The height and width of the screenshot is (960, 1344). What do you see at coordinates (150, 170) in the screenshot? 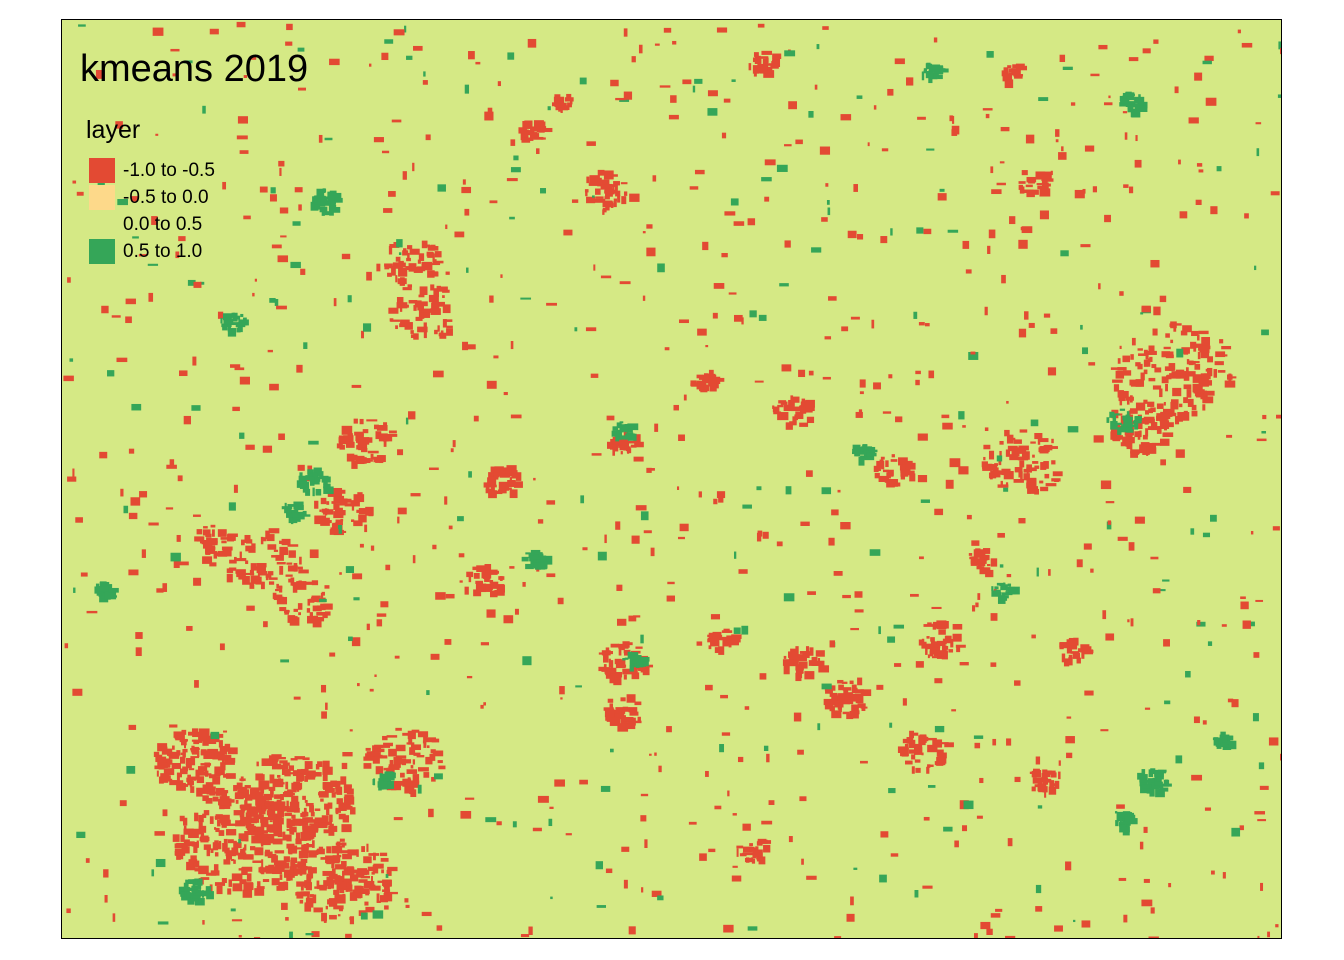
I see `legend-item-neg-high: -1.0 to -0.5` at bounding box center [150, 170].